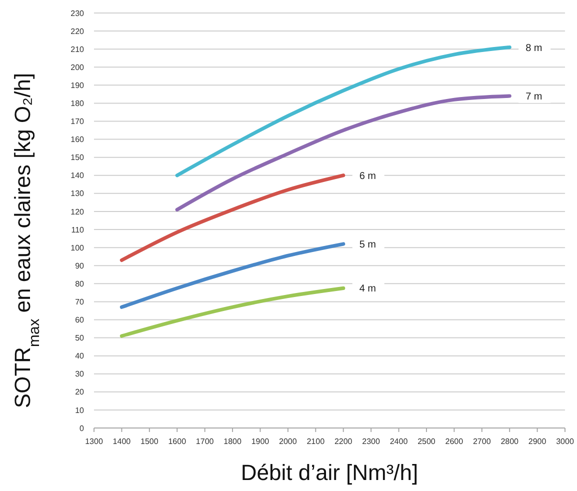 This screenshot has height=491, width=577. I want to click on x-tick-label: 2500, so click(427, 441).